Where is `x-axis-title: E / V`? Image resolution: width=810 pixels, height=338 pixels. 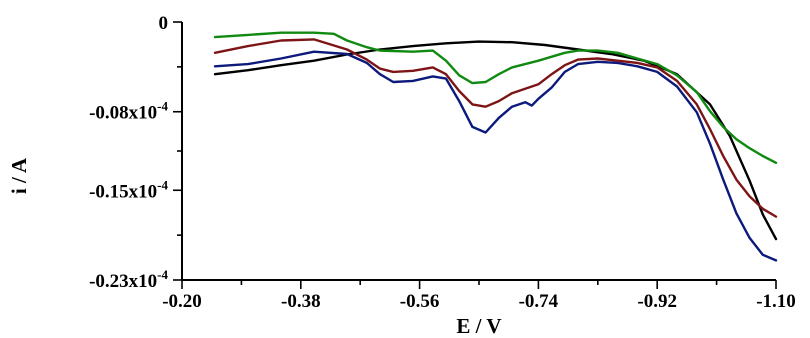
x-axis-title: E / V is located at coordinates (478, 326).